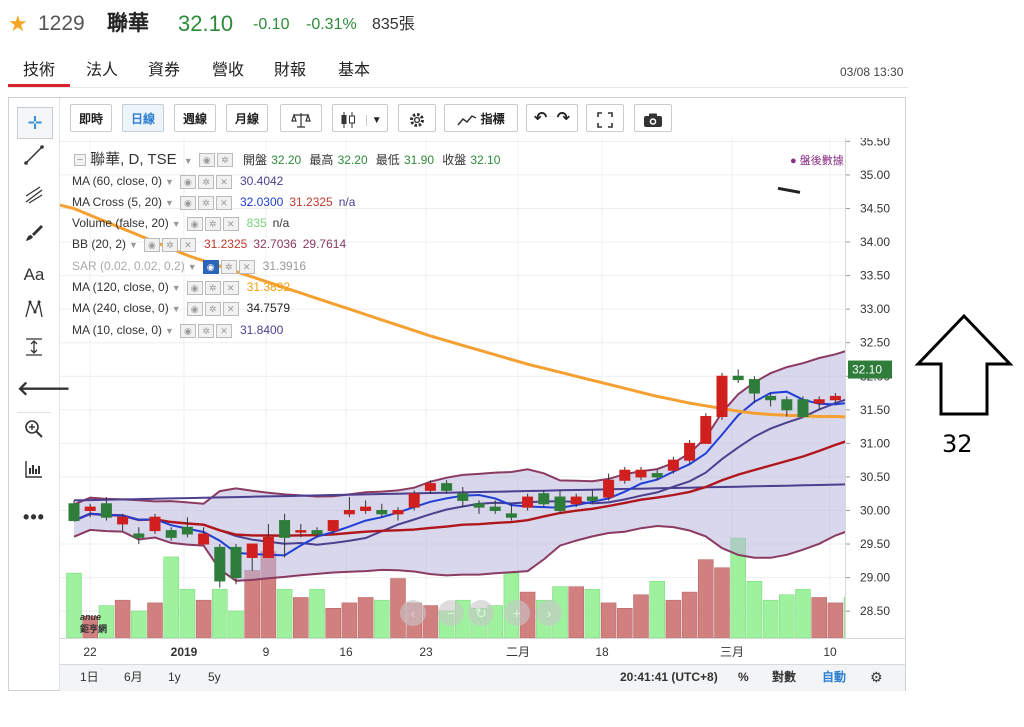 This screenshot has width=1024, height=727. What do you see at coordinates (34, 351) in the screenshot?
I see `measure-icon` at bounding box center [34, 351].